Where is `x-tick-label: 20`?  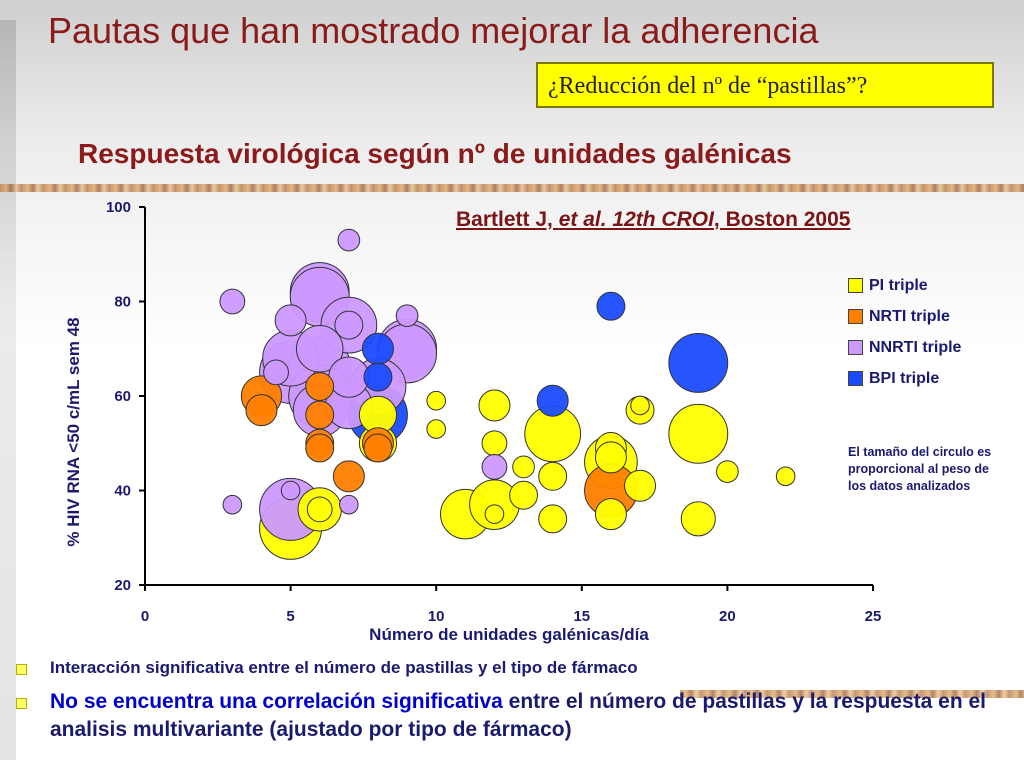
x-tick-label: 20 is located at coordinates (727, 616).